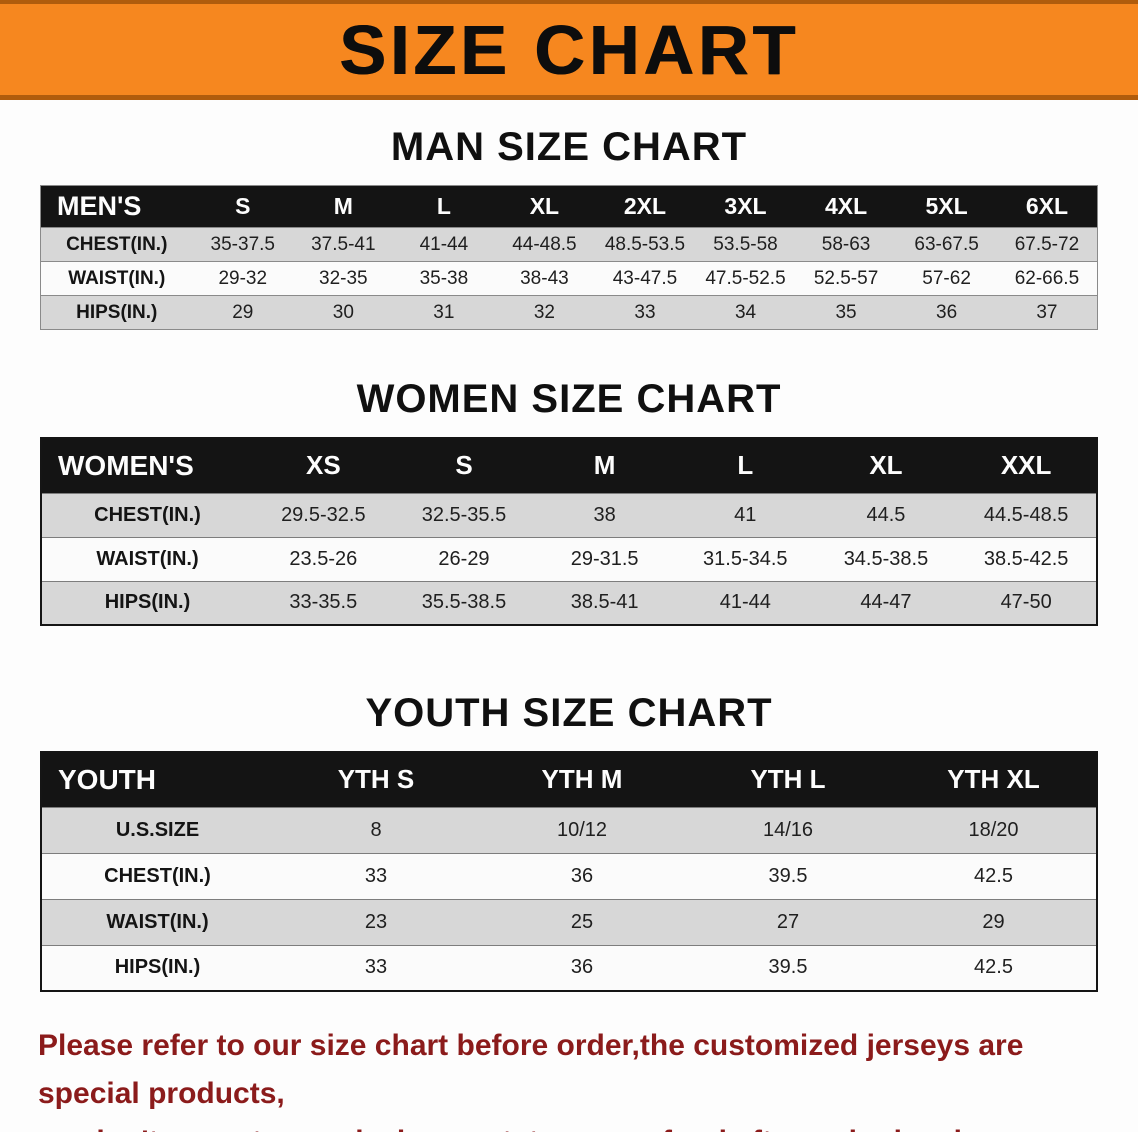  What do you see at coordinates (157, 779) in the screenshot?
I see `table-title: YOUTH` at bounding box center [157, 779].